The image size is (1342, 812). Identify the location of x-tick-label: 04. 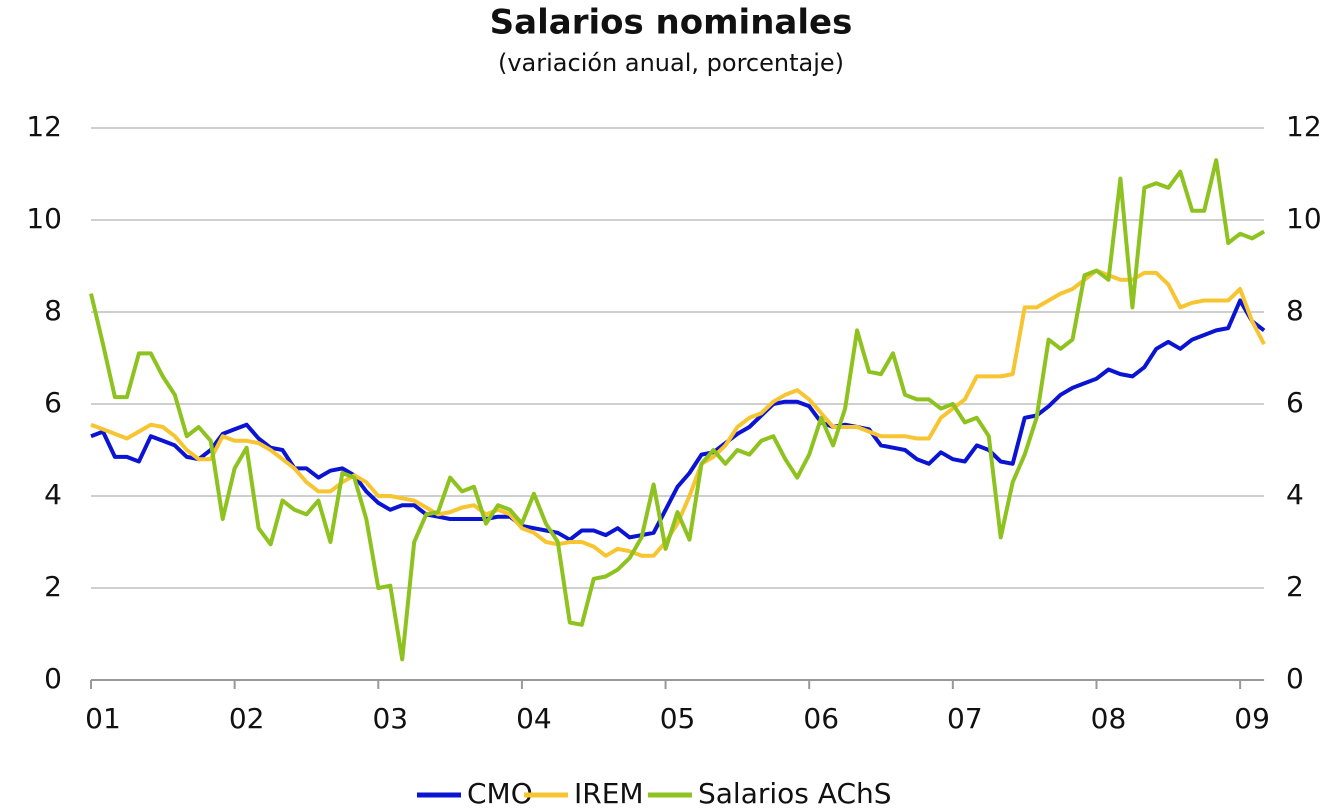
(534, 718).